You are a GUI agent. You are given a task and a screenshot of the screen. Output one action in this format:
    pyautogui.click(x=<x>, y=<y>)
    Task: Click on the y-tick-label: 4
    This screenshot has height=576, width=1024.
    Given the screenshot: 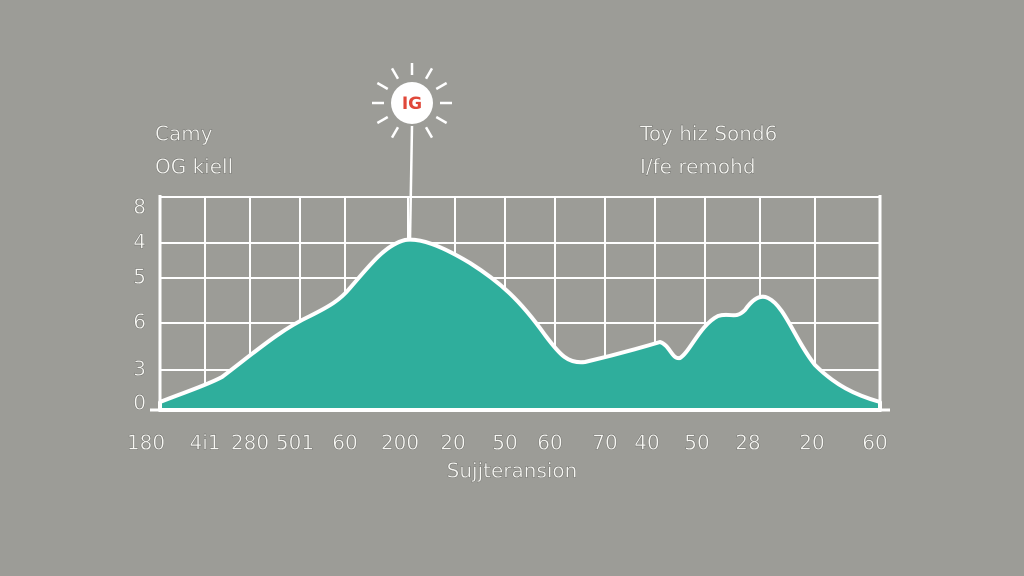 What is the action you would take?
    pyautogui.click(x=139, y=242)
    